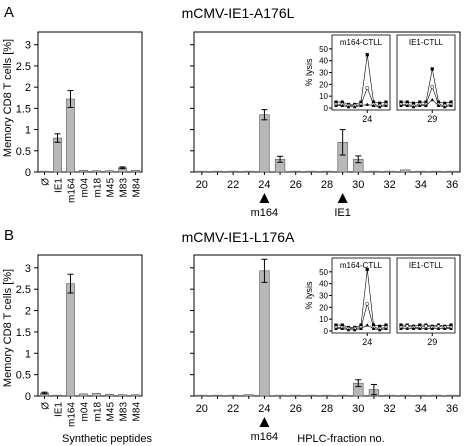 The width and height of the screenshot is (464, 446). Describe the element at coordinates (124, 412) in the screenshot. I see `panel-b-peptides-category-label: M83` at that location.